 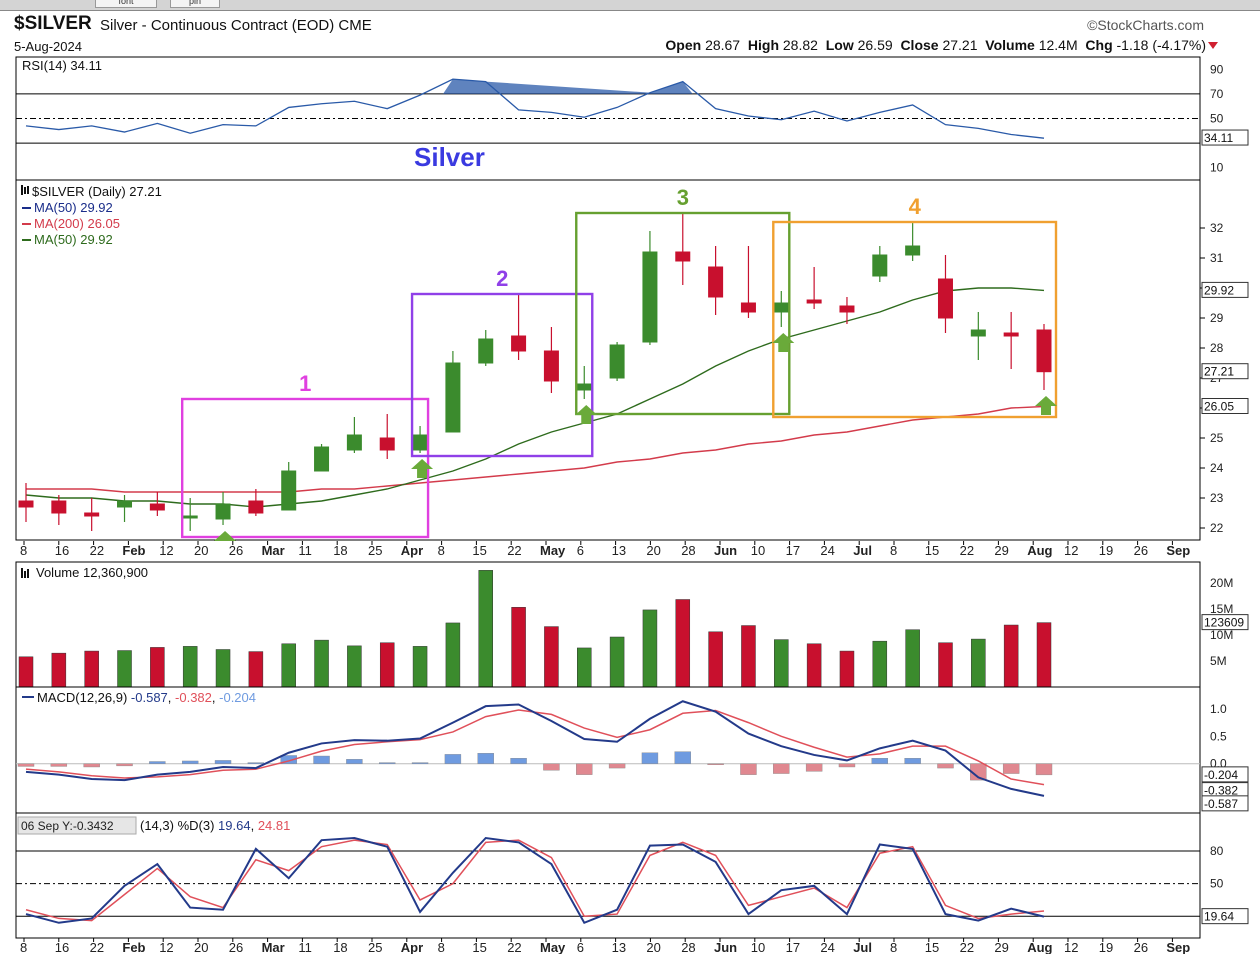 What do you see at coordinates (793, 550) in the screenshot?
I see `price-xtick-17: 17` at bounding box center [793, 550].